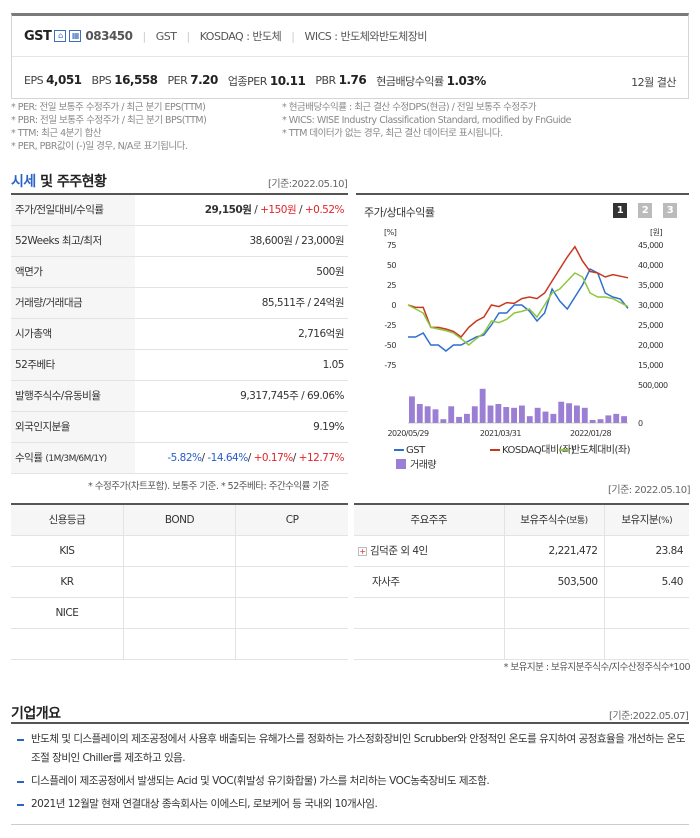  What do you see at coordinates (109, 120) in the screenshot?
I see `note: * PBR: 전일 보통주 수정주가 / 최근 분기 BPS(TTM)` at bounding box center [109, 120].